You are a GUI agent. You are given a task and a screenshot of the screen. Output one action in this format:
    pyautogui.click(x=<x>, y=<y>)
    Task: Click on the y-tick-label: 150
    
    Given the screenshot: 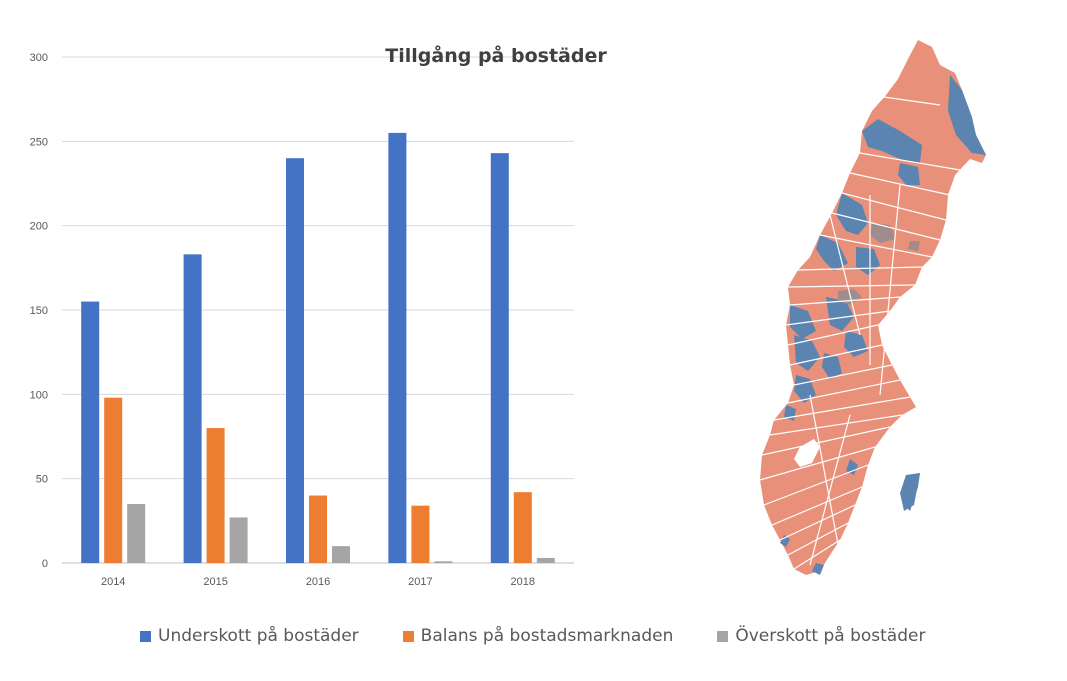 What is the action you would take?
    pyautogui.click(x=39, y=311)
    